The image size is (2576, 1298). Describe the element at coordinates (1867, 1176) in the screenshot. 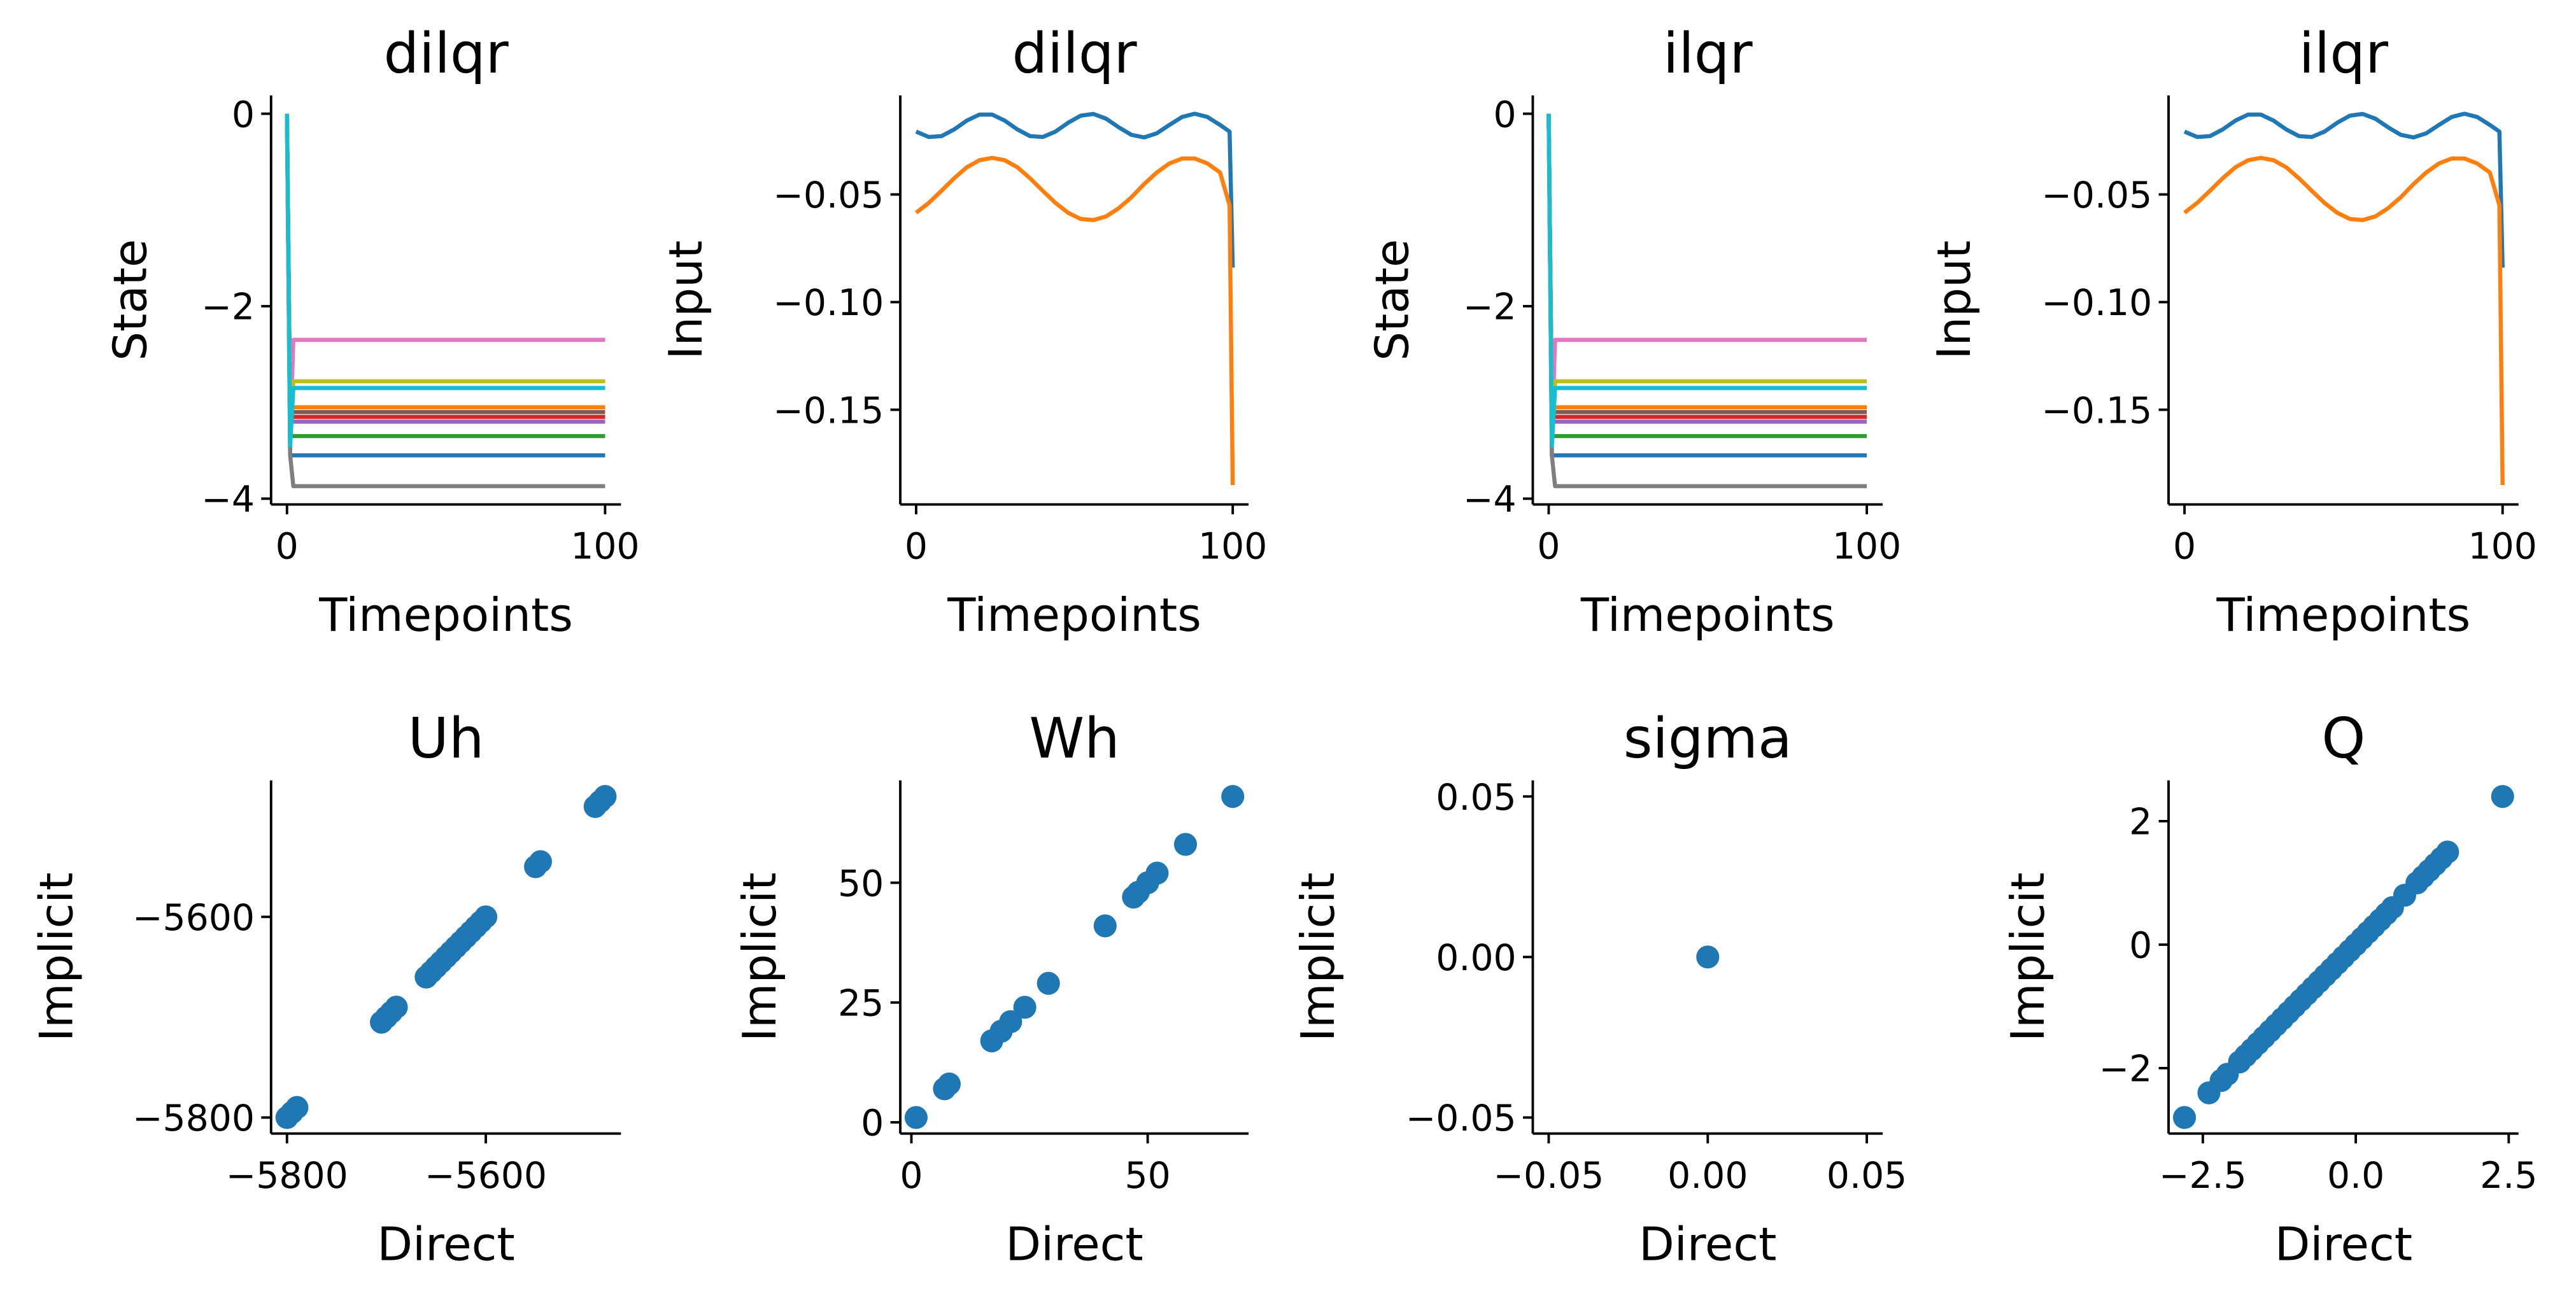

I see `x-tick-label: 0.05` at that location.